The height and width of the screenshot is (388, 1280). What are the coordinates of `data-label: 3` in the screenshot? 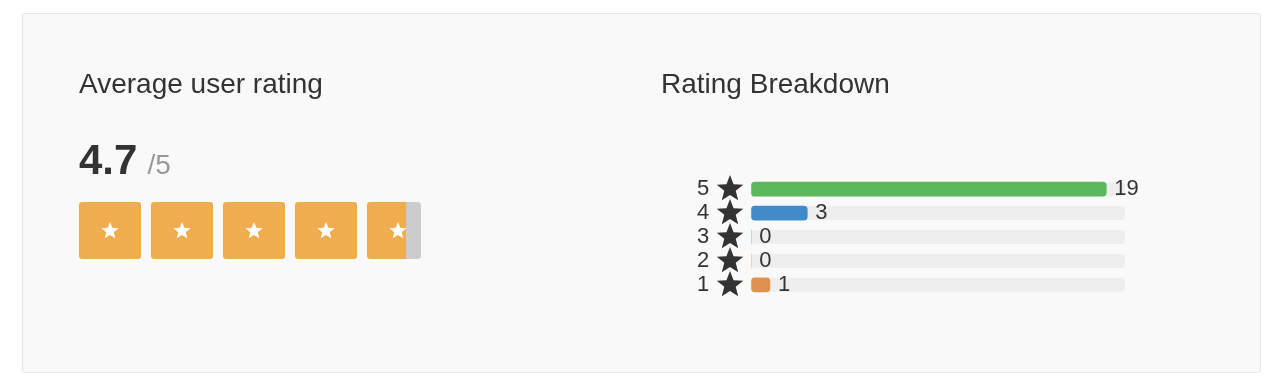 It's located at (821, 212).